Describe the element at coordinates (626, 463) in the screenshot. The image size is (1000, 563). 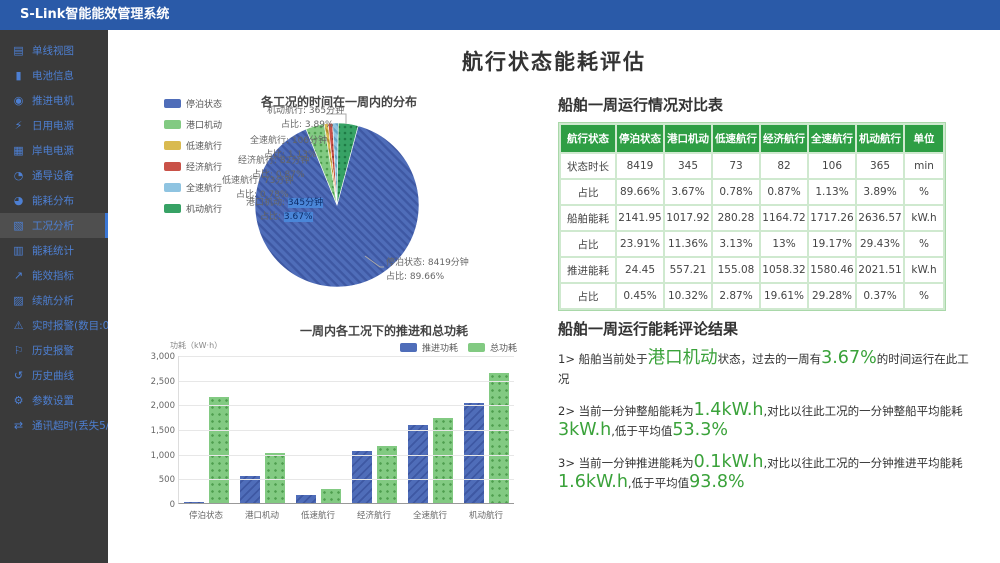
I see `review-text: 3> 当前一分钟推进能耗为` at that location.